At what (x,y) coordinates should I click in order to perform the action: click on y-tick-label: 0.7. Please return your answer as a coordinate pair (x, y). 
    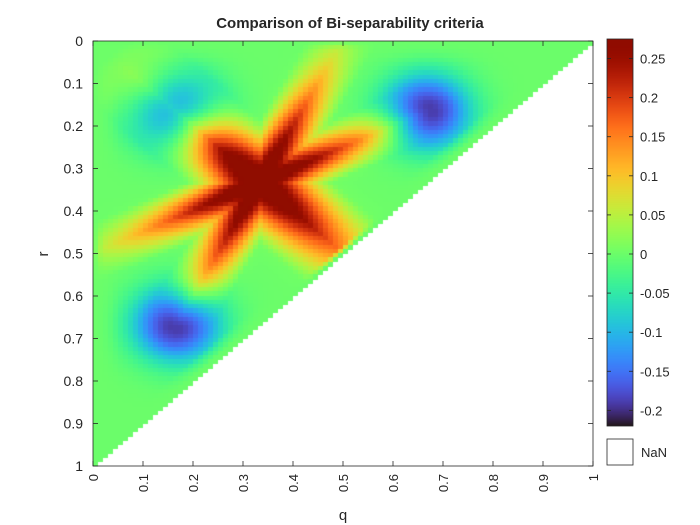
    Looking at the image, I should click on (74, 339).